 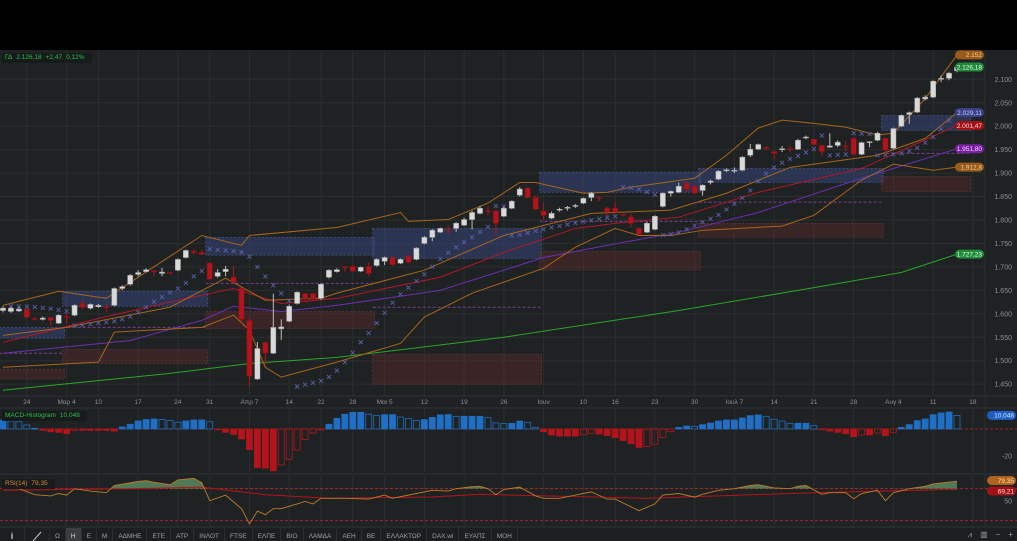 What do you see at coordinates (372, 534) in the screenshot?
I see `symbol-button: ΒΕ` at bounding box center [372, 534].